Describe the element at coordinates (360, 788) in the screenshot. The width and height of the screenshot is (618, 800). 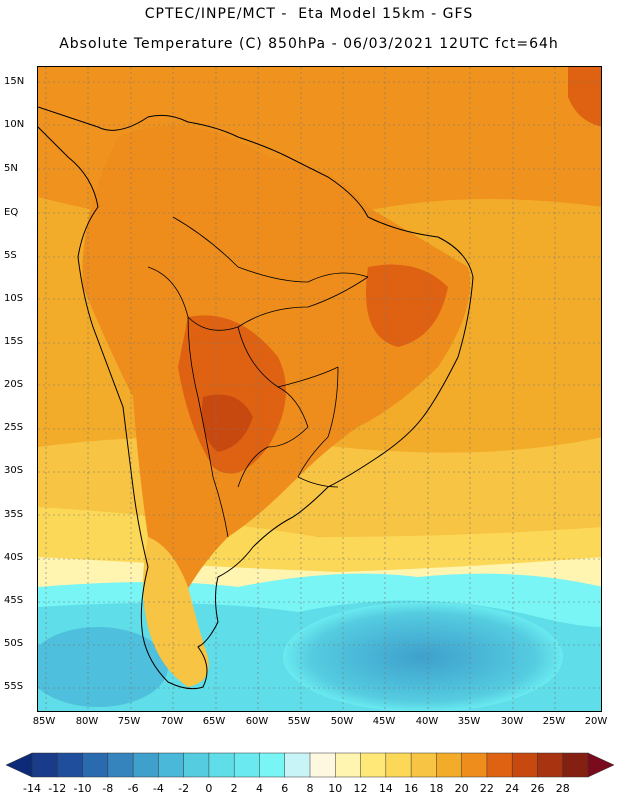
I see `colorbar-tick-label: 12` at that location.